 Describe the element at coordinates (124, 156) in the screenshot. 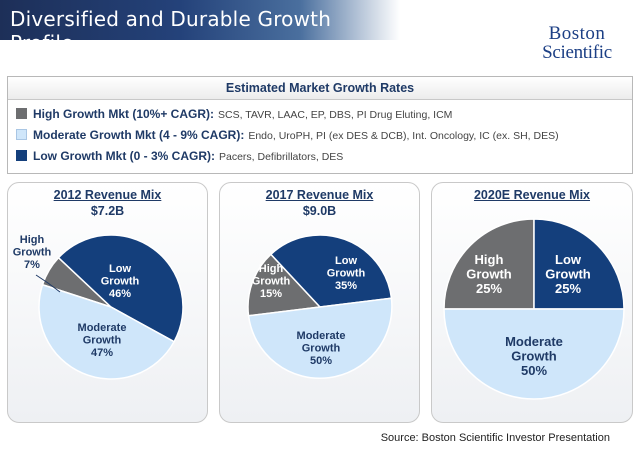

I see `legend-label-low: Low Growth Mkt (0 - 3% CAGR):` at that location.